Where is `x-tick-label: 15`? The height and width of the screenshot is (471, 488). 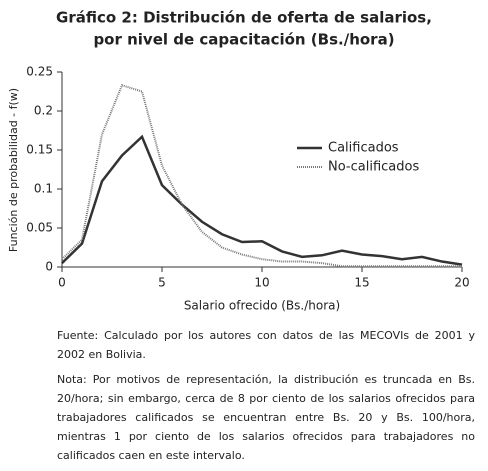 x-tick-label: 15 is located at coordinates (361, 283).